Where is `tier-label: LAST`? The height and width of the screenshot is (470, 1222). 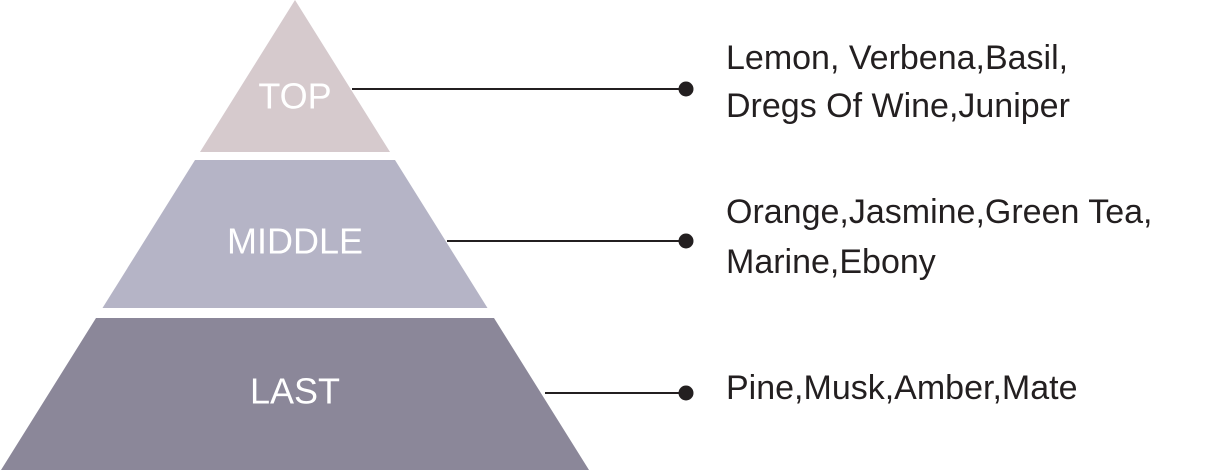 tier-label: LAST is located at coordinates (295, 391).